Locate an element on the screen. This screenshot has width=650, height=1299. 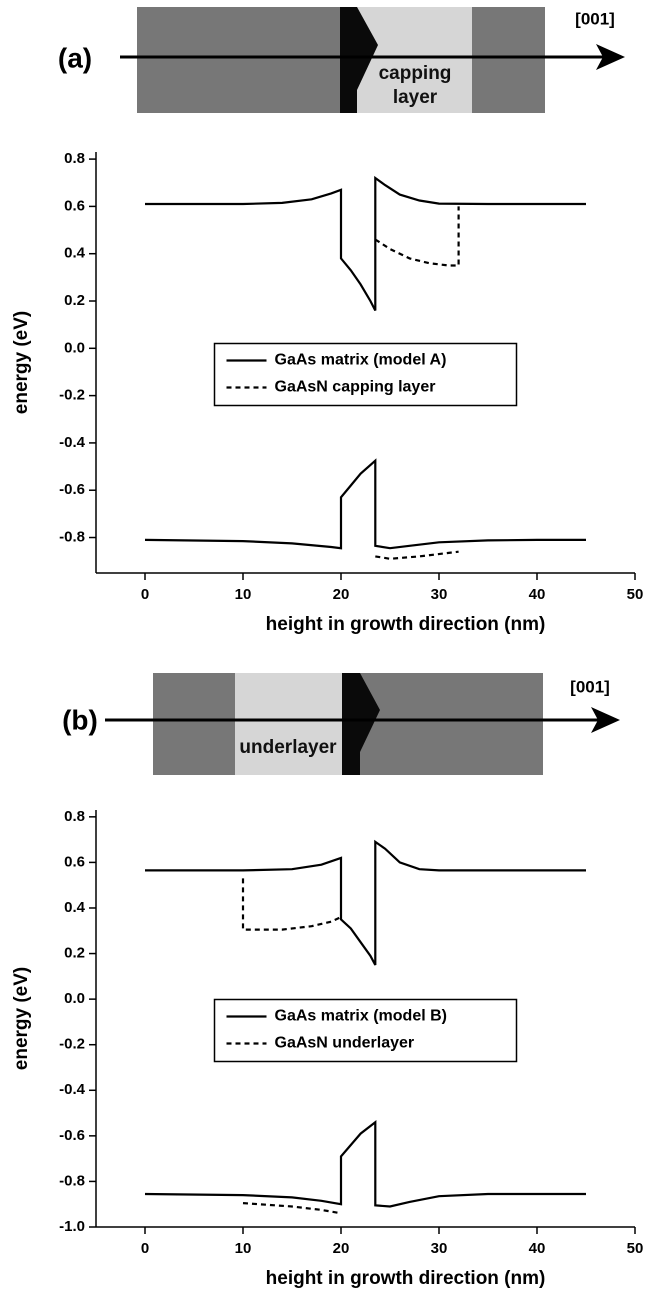
layer-label: underlayer is located at coordinates (288, 747).